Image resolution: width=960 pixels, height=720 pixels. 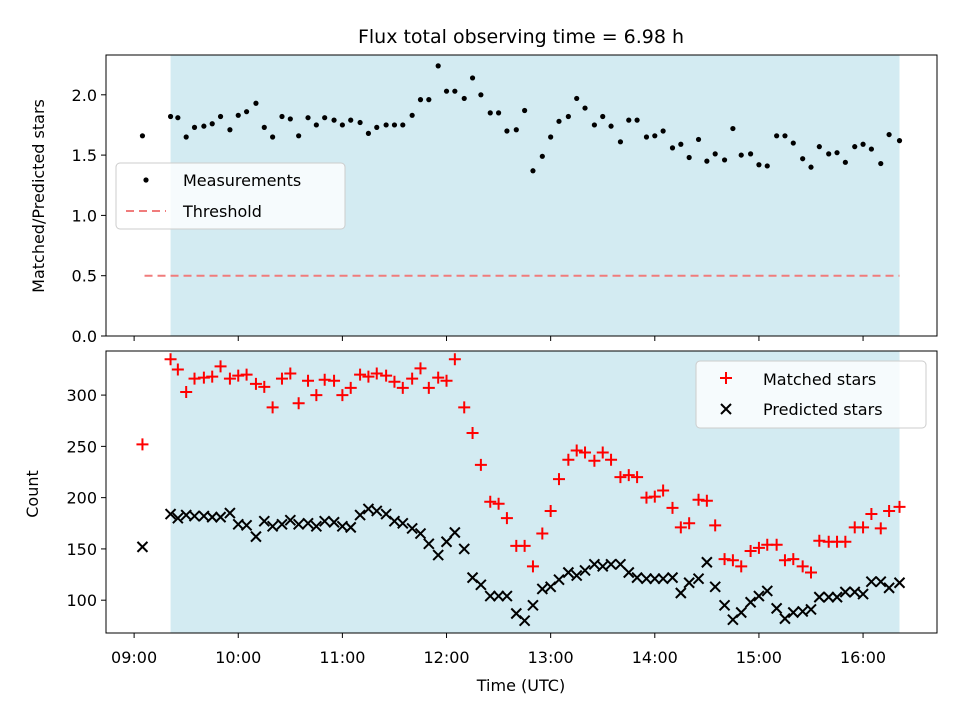 What do you see at coordinates (863, 657) in the screenshot?
I see `x-tick-label: 16:00` at bounding box center [863, 657].